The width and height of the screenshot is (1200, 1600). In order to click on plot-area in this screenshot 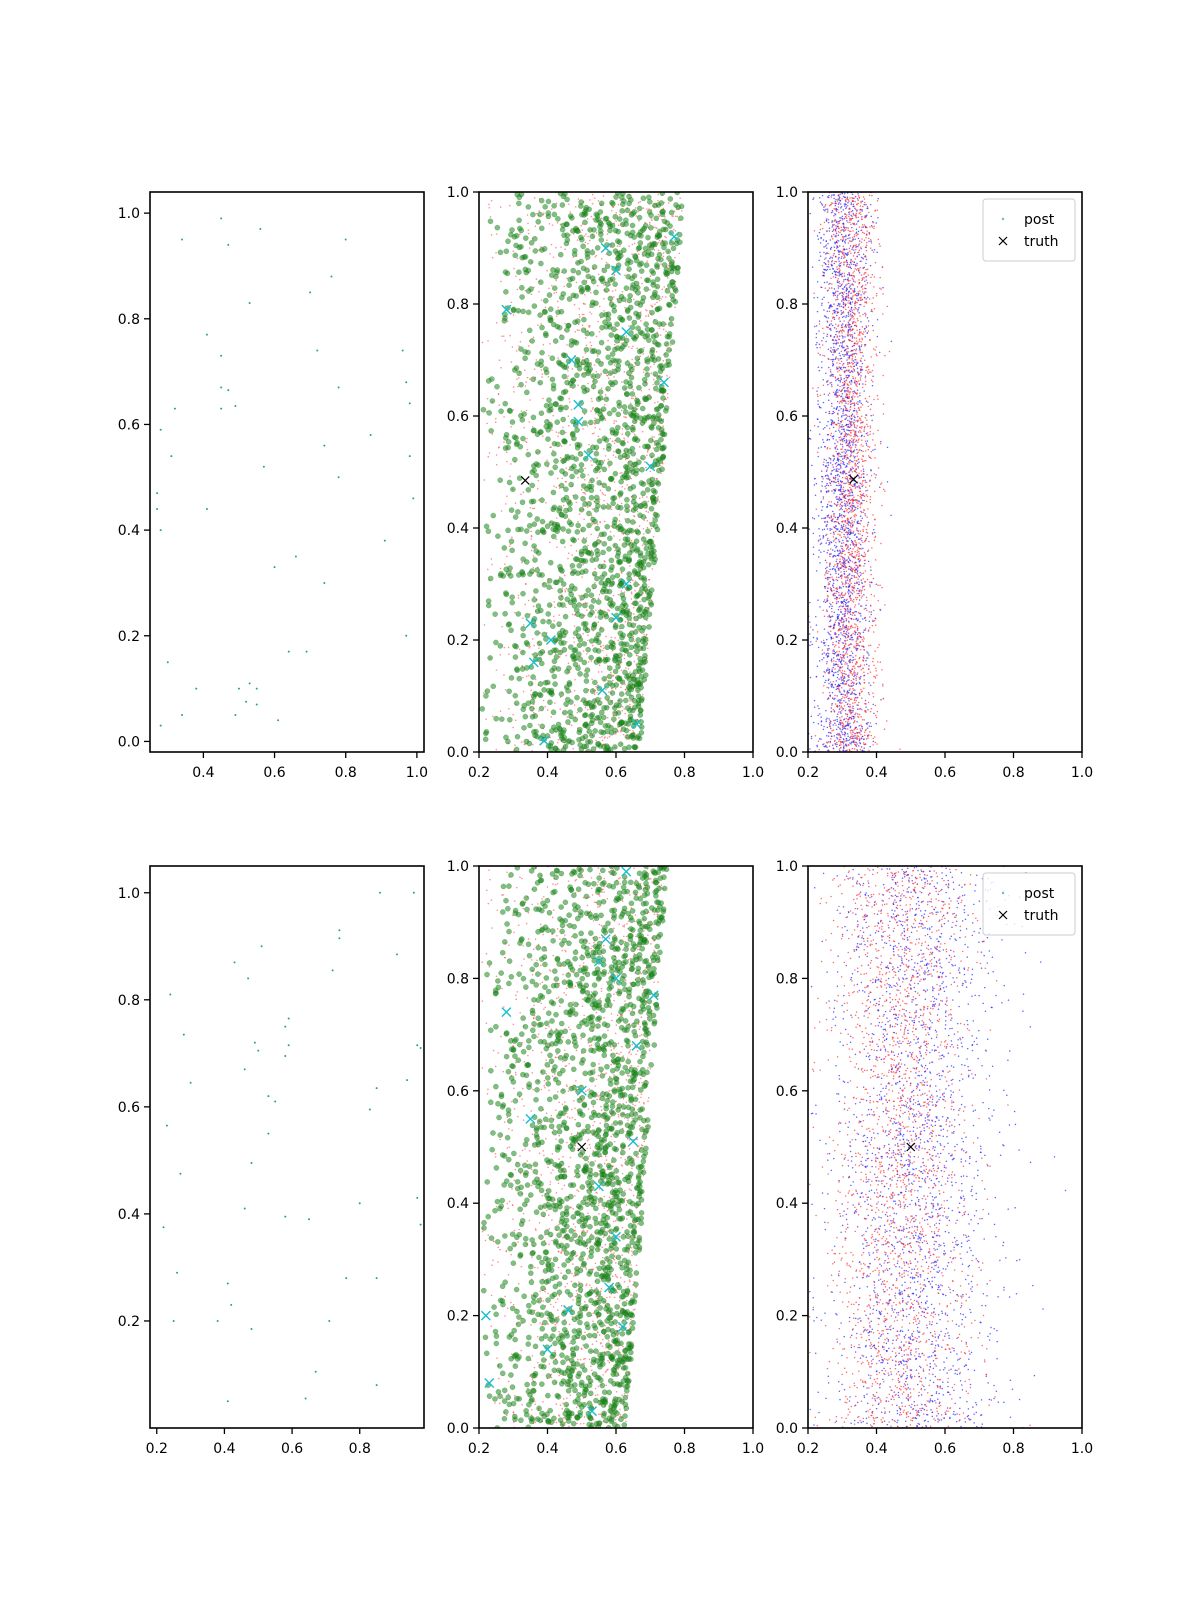, I will do `click(854, 472)`.